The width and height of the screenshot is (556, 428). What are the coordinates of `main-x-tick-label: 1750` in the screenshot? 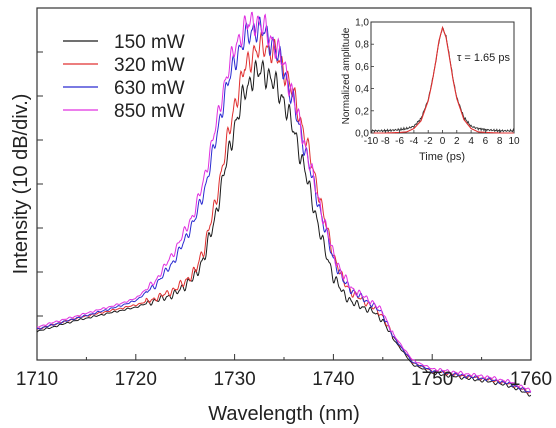 It's located at (432, 379).